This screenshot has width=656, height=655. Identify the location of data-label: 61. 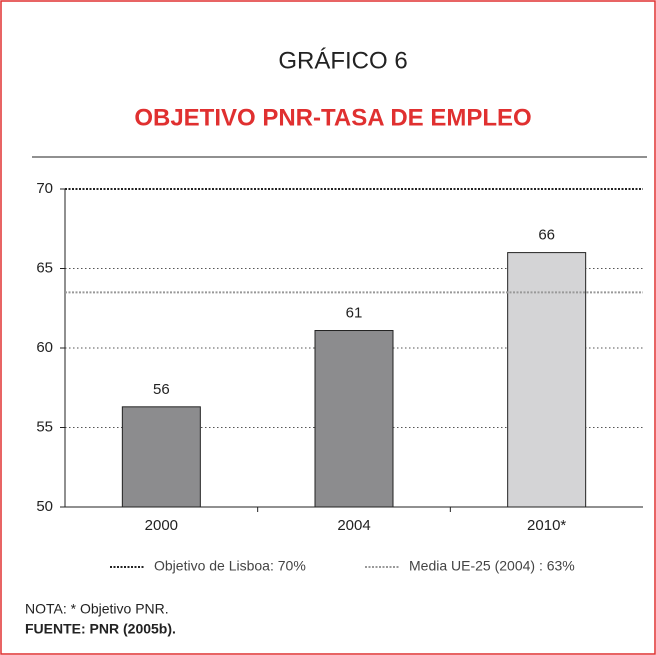
(354, 312).